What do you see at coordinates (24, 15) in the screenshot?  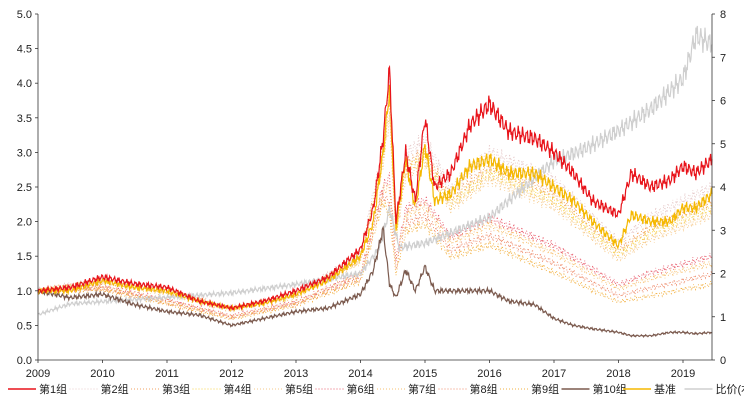 I see `y-tick-label: 5.0` at bounding box center [24, 15].